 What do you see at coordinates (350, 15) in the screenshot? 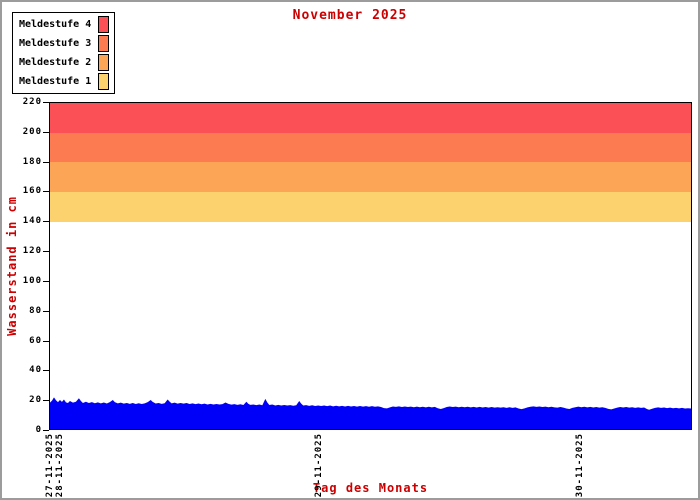
I see `chart-title: November 2025` at bounding box center [350, 15].